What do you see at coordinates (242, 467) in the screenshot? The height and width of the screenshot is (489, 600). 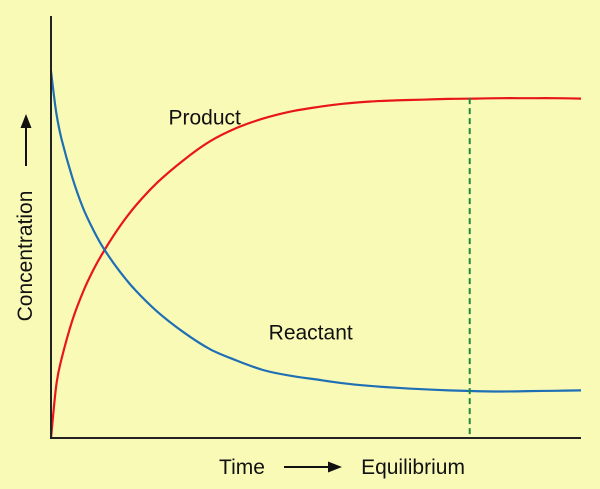 I see `x-axis-label: Time` at bounding box center [242, 467].